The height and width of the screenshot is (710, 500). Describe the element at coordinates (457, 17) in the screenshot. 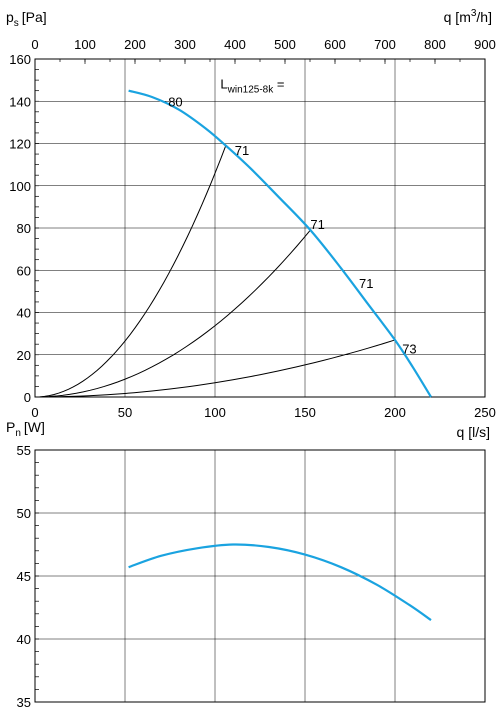

I see `top-x2-axis-prefix: q [m` at that location.